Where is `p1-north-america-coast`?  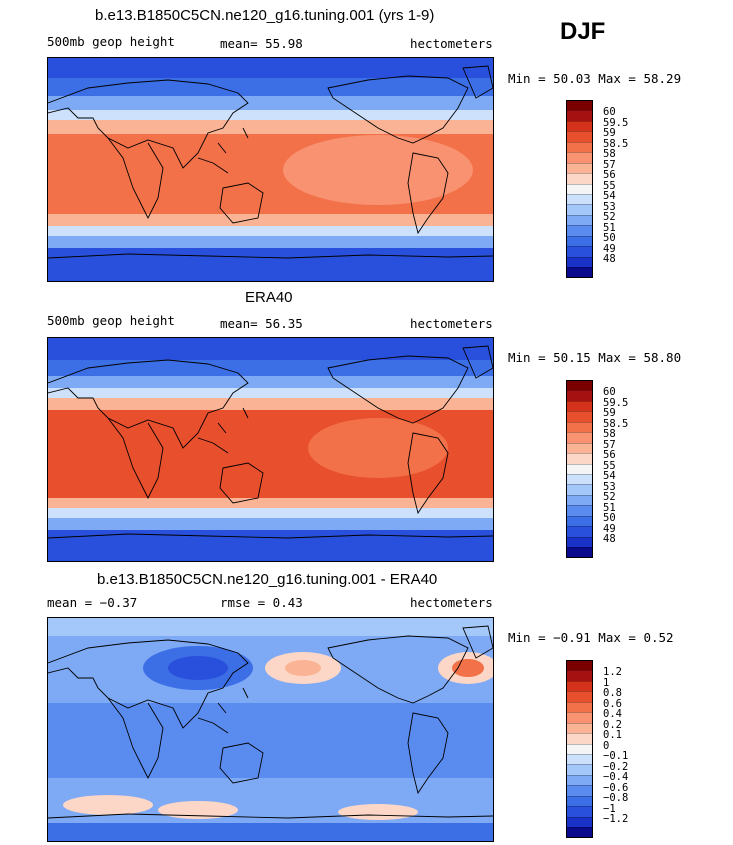 p1-north-america-coast is located at coordinates (398, 109).